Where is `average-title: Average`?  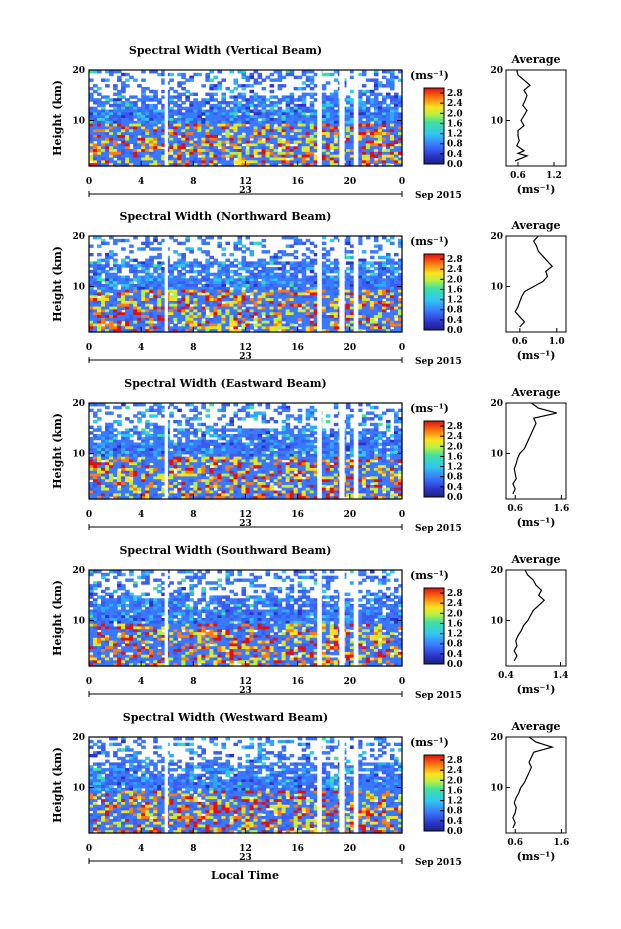 average-title: Average is located at coordinates (535, 59).